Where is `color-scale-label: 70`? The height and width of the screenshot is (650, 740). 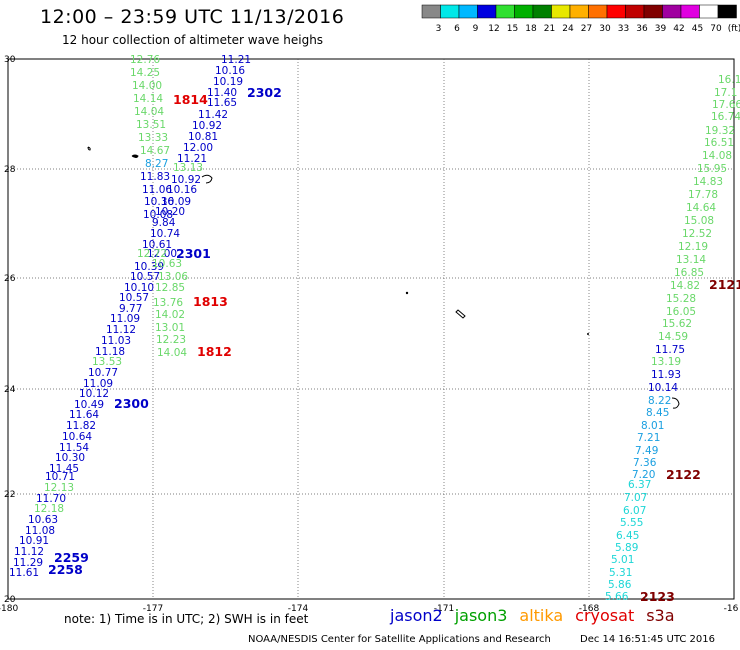 color-scale-label: 70 is located at coordinates (716, 29).